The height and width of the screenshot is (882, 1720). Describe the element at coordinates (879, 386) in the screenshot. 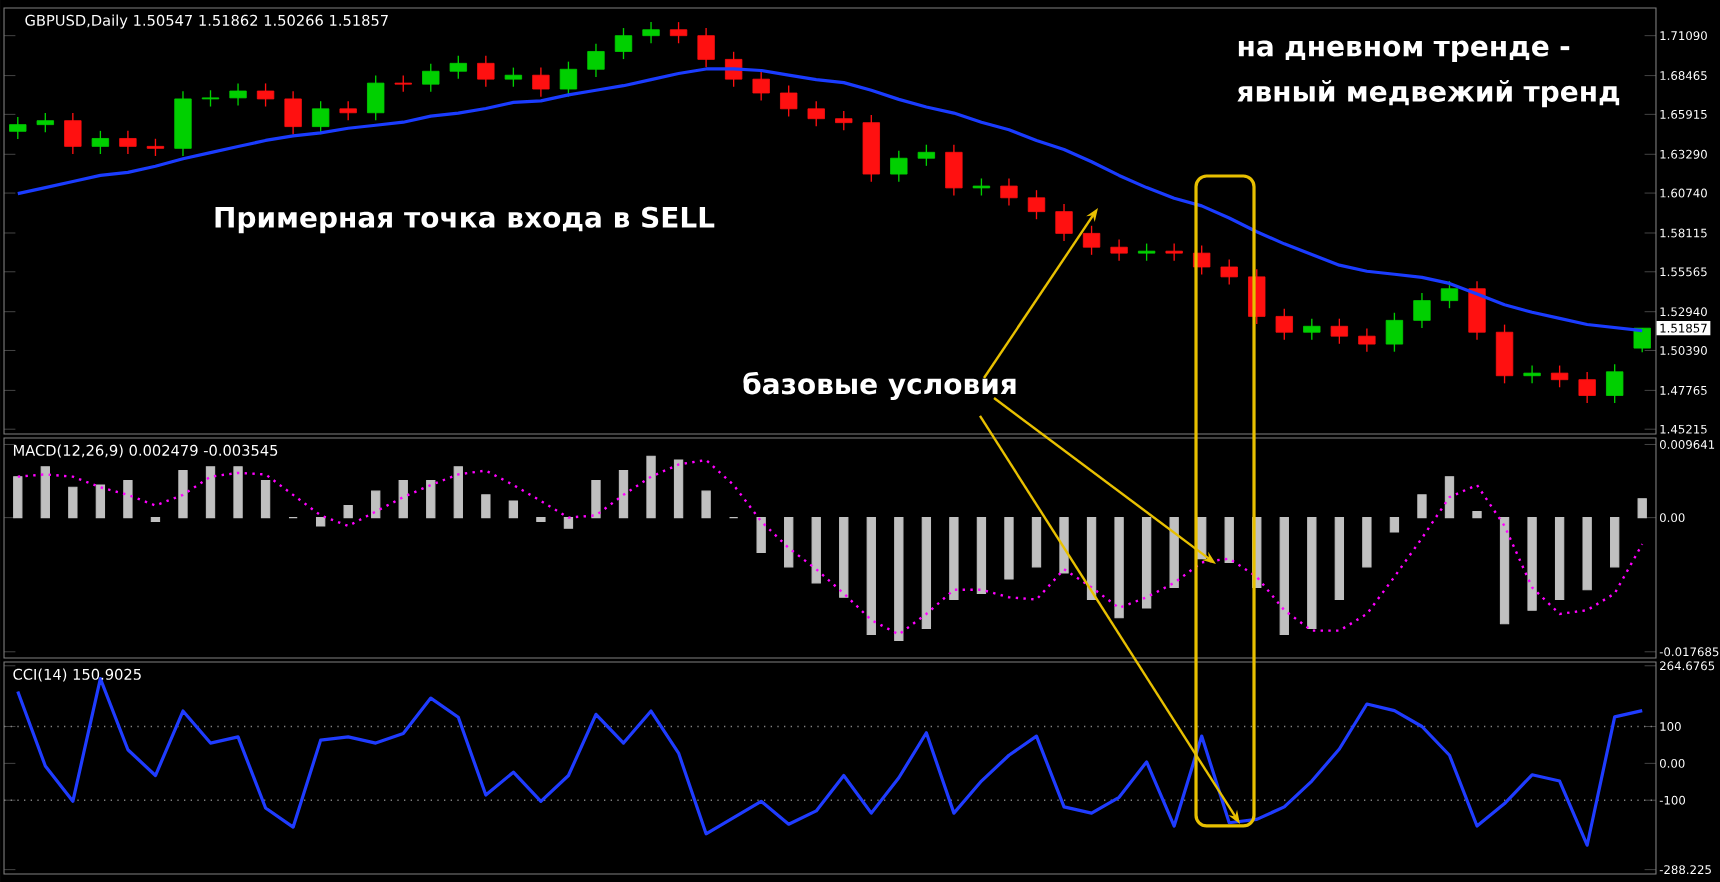

I see `annotation: базовые условия` at that location.